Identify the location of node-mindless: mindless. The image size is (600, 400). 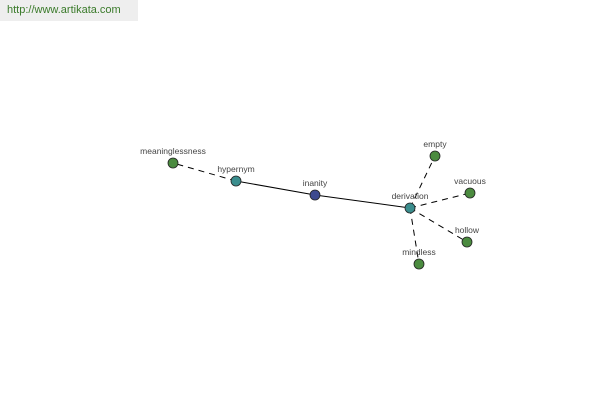
(419, 258).